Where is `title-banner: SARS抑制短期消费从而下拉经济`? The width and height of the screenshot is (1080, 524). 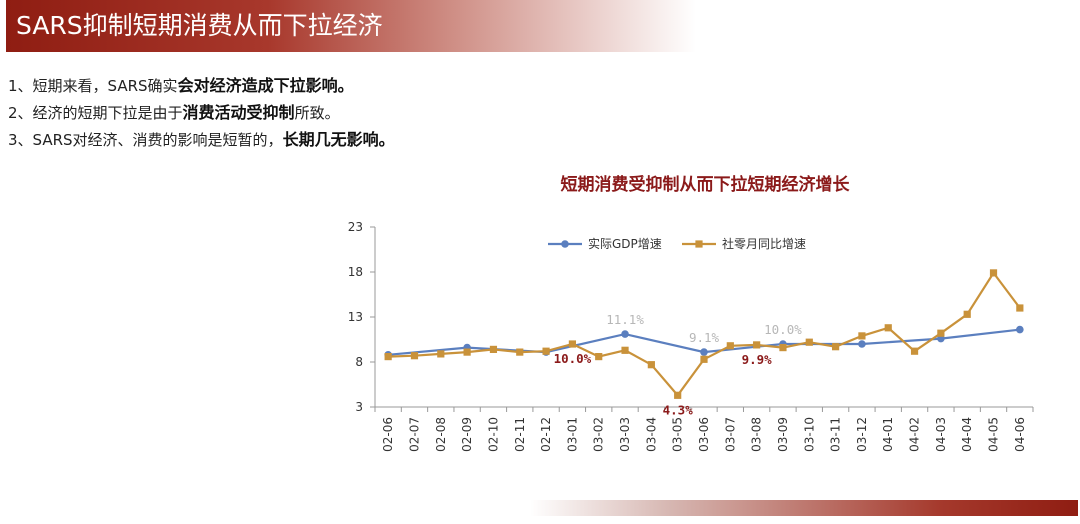
title-banner: SARS抑制短期消费从而下拉经济 is located at coordinates (351, 26).